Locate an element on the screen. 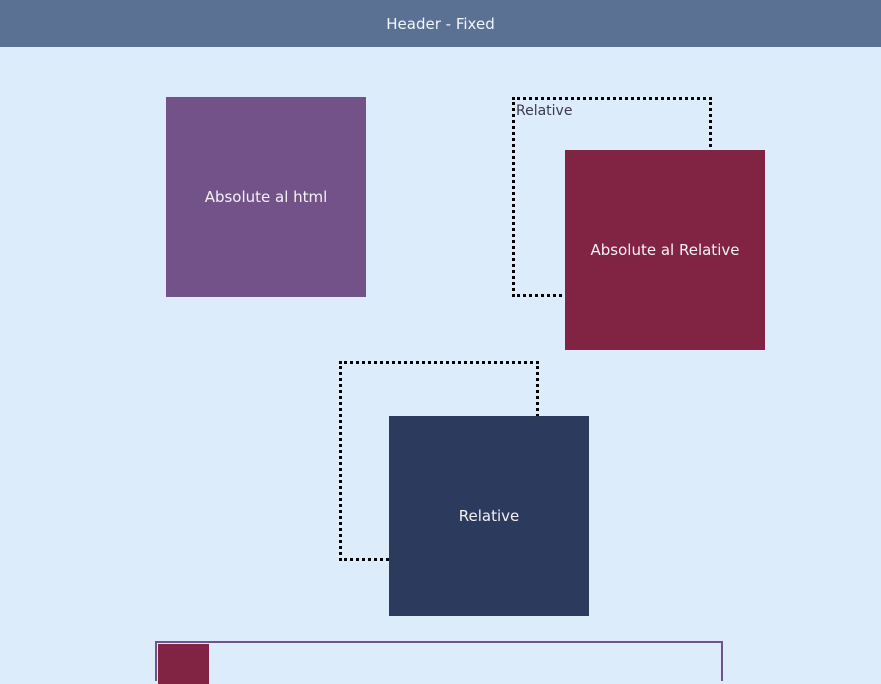  absolute-relative-box: Absolute al Relative is located at coordinates (665, 250).